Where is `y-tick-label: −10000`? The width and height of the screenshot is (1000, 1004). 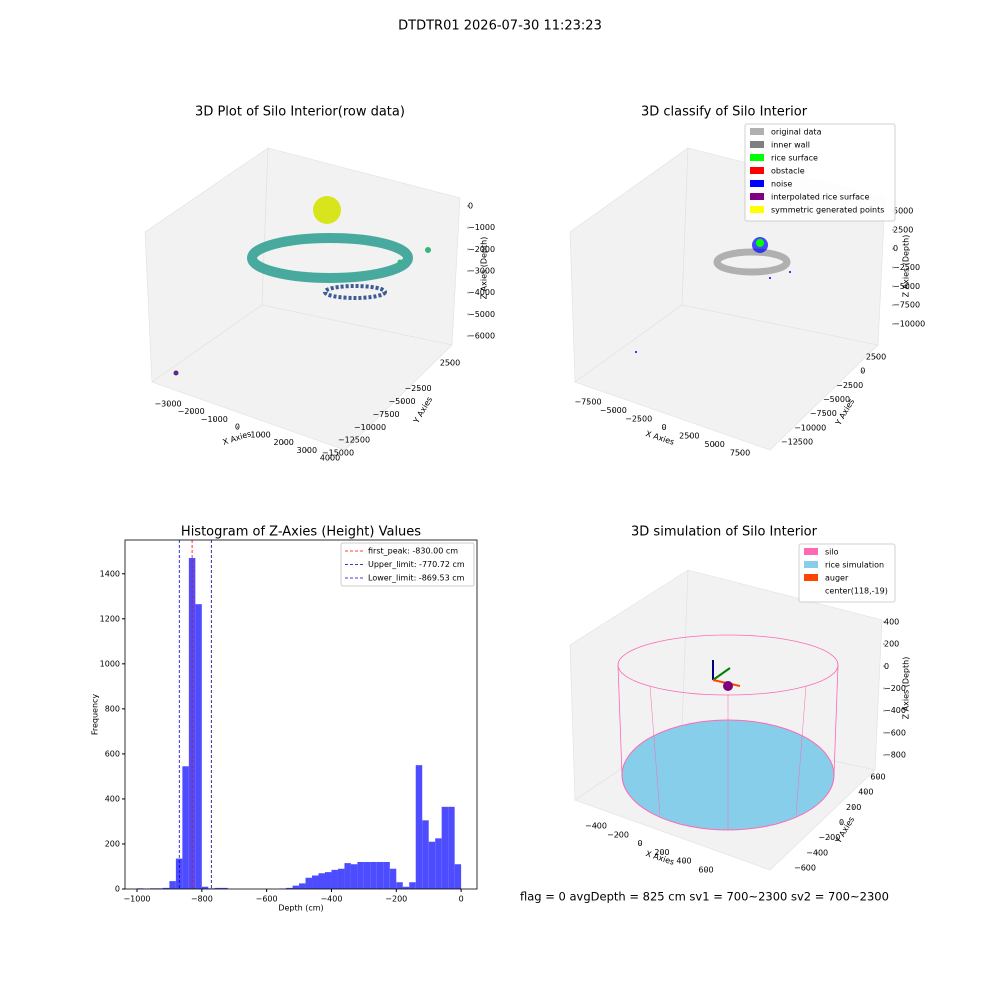
y-tick-label: −10000 is located at coordinates (810, 427).